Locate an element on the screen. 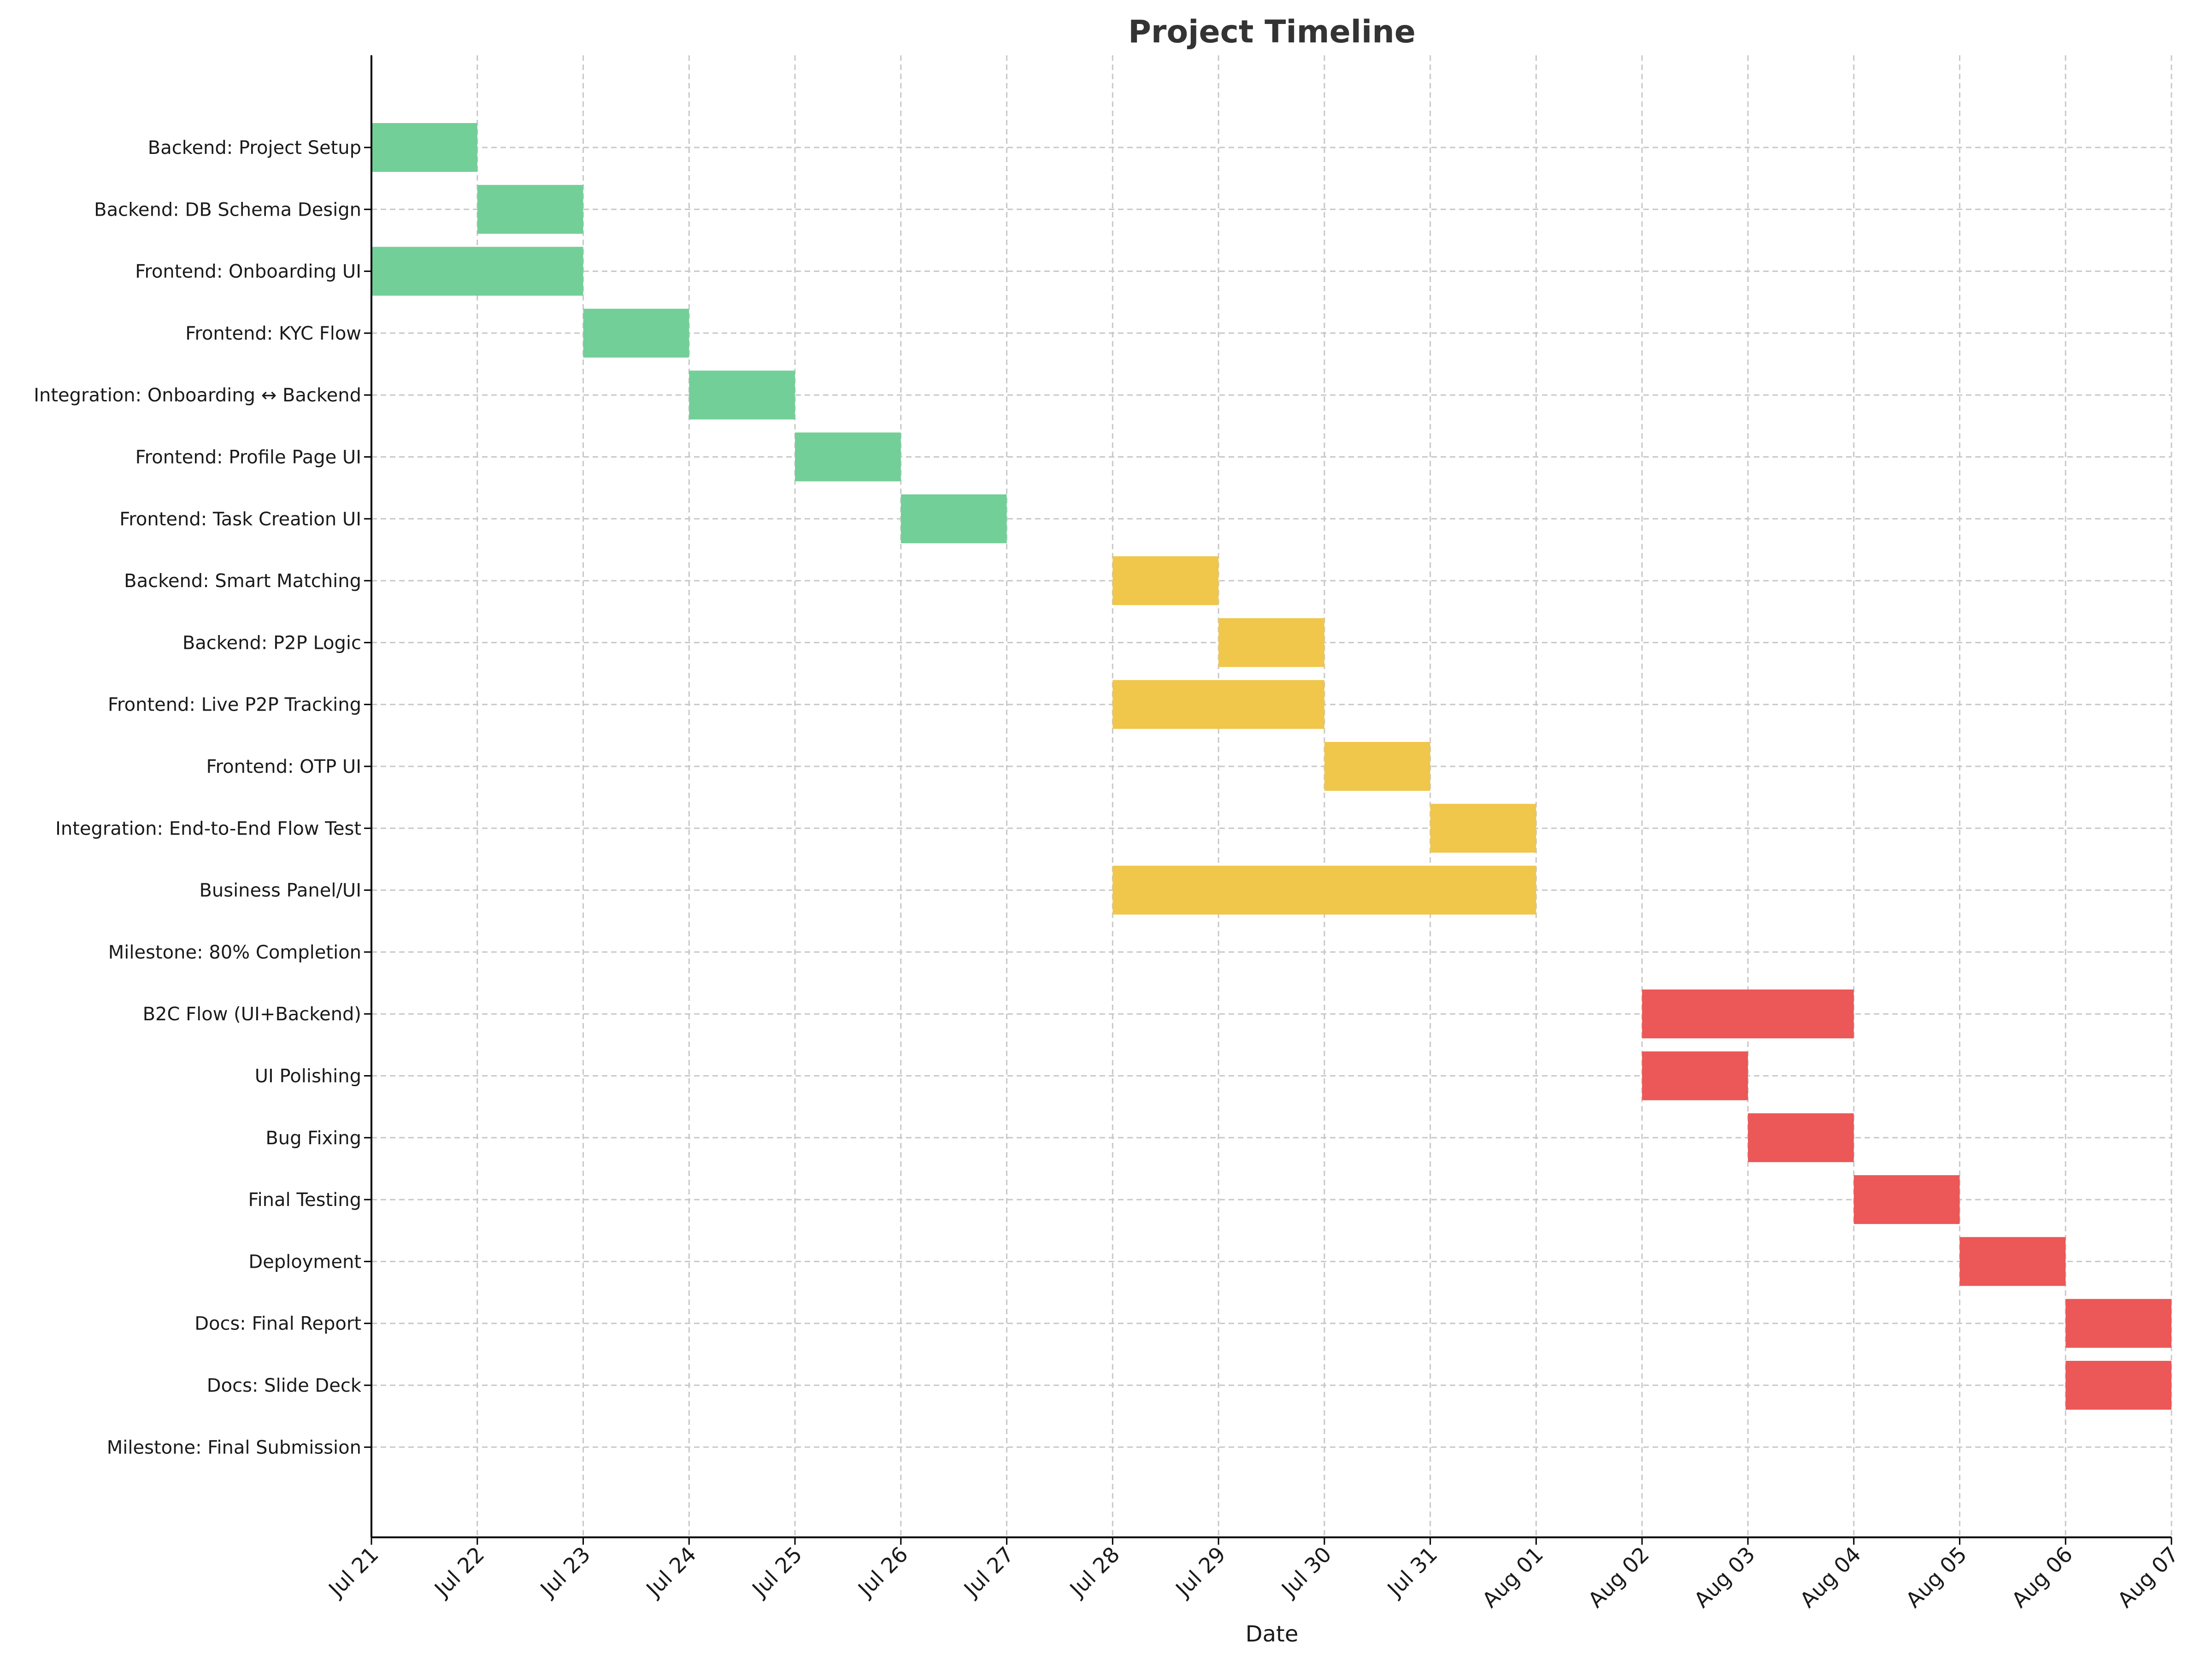 Image resolution: width=2212 pixels, height=1659 pixels. y-tick-label: Bug Fixing is located at coordinates (313, 1138).